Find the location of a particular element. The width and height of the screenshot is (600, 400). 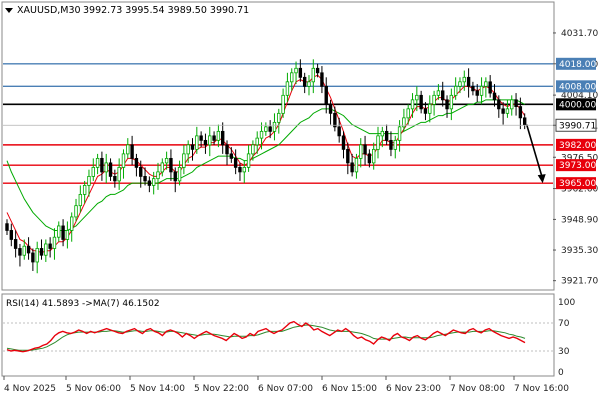

y-tick-label-6: 3948.90 is located at coordinates (579, 220).